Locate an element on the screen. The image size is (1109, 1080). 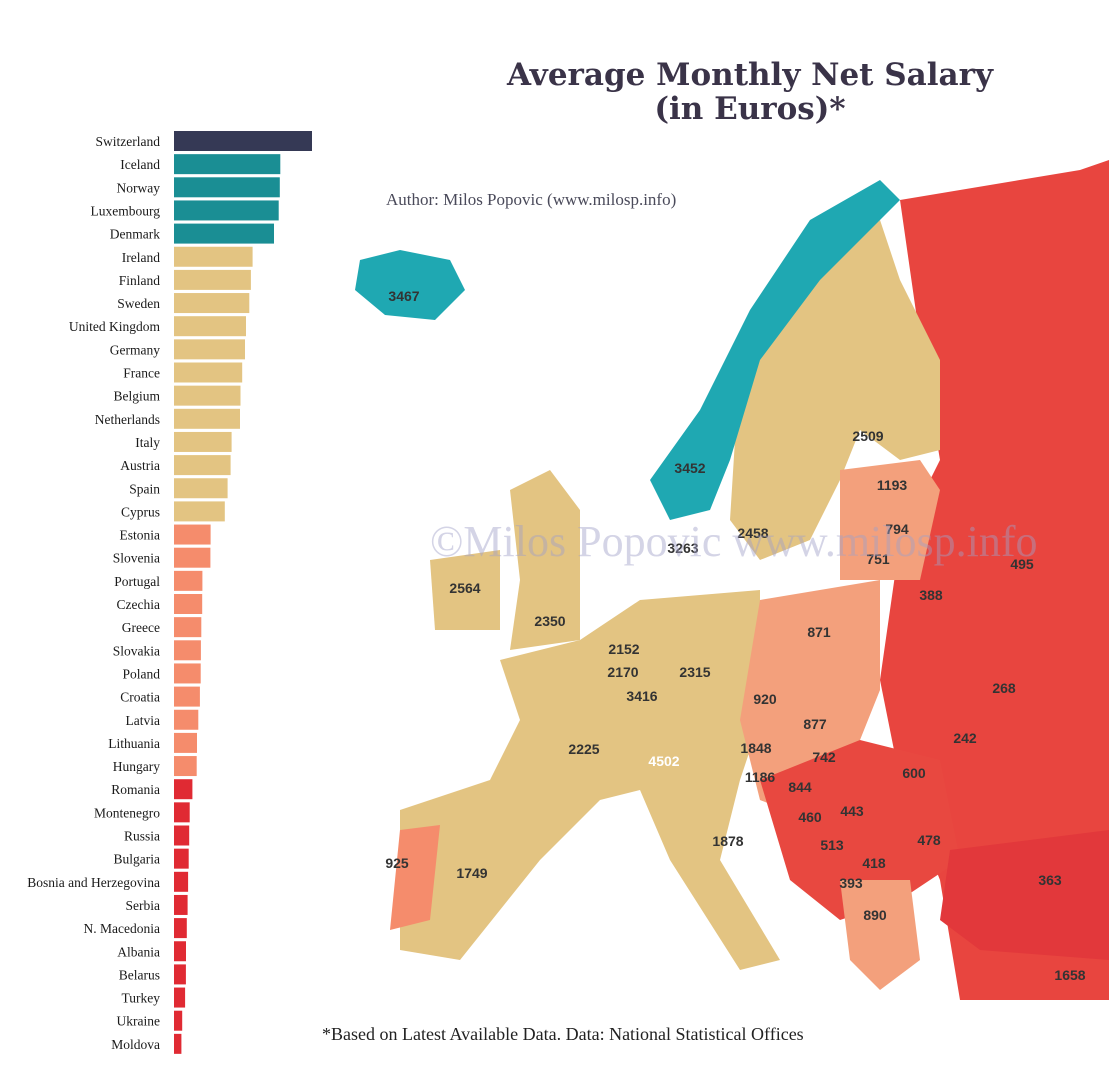
map-label-belarus: 388 is located at coordinates (931, 595).